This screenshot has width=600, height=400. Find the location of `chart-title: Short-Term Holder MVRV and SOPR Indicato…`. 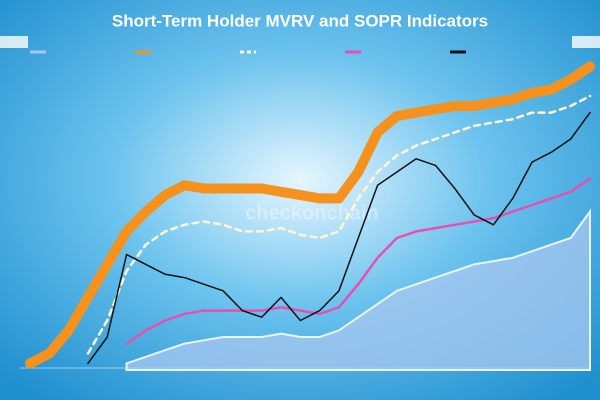

chart-title: Short-Term Holder MVRV and SOPR Indicato… is located at coordinates (300, 20).